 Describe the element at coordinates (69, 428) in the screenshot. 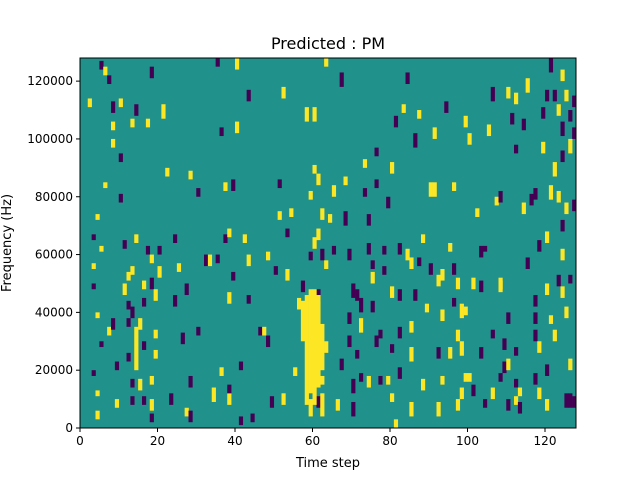

I see `y-tick-label: 0` at that location.